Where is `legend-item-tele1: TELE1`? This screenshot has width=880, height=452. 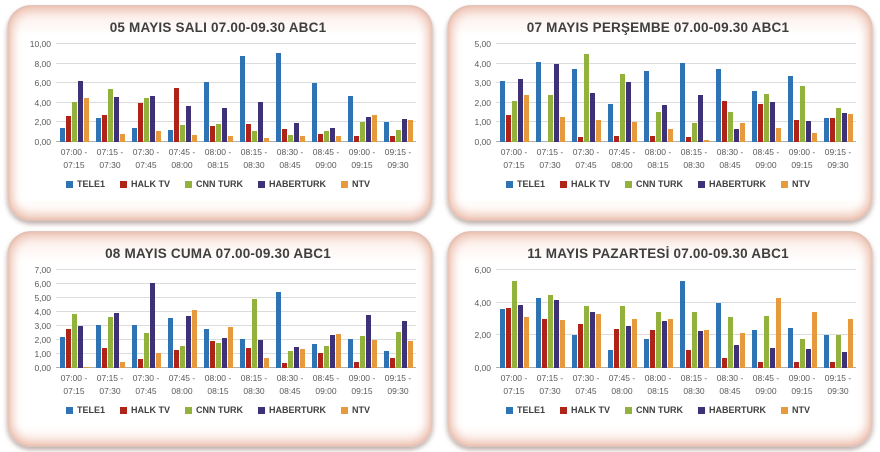 legend-item-tele1: TELE1 is located at coordinates (85, 184).